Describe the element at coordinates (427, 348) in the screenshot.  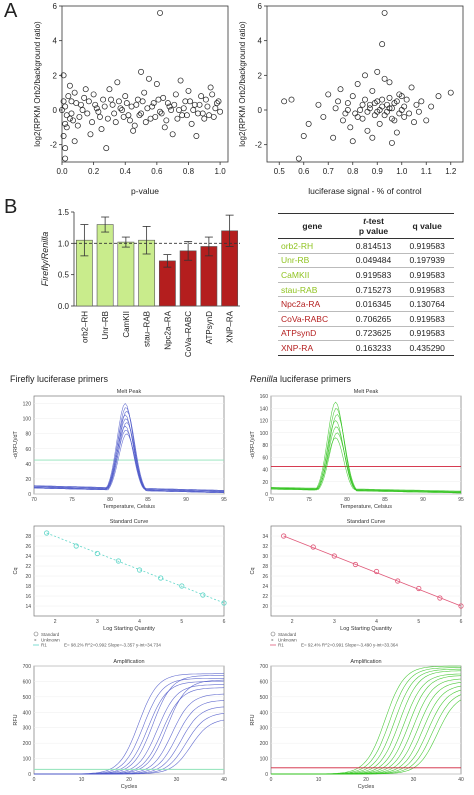
I see `qvalue-cell: 0.435290` at that location.